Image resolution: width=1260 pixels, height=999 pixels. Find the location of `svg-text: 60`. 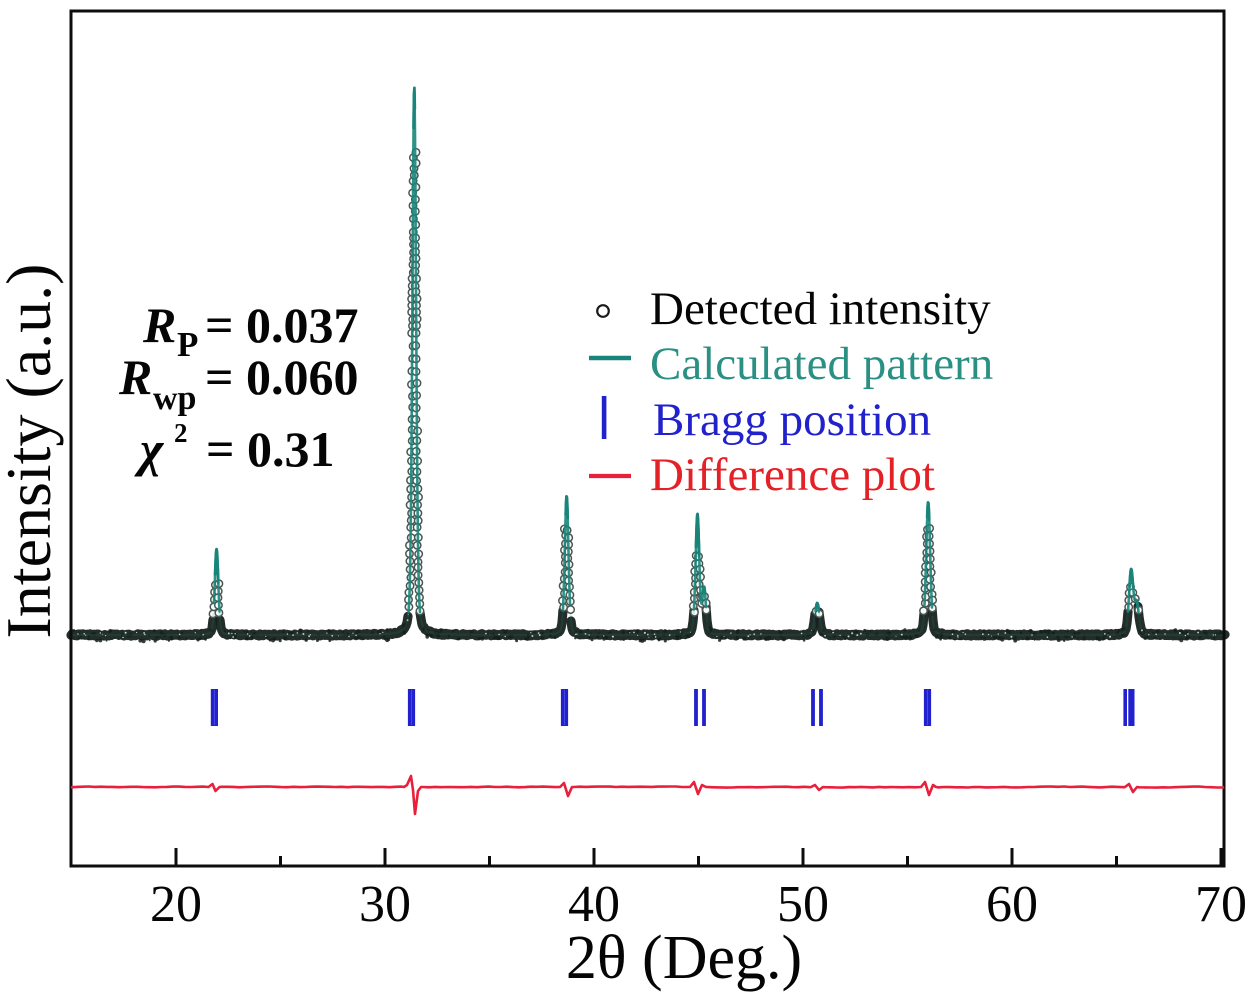

svg-text: 60 is located at coordinates (1012, 904).